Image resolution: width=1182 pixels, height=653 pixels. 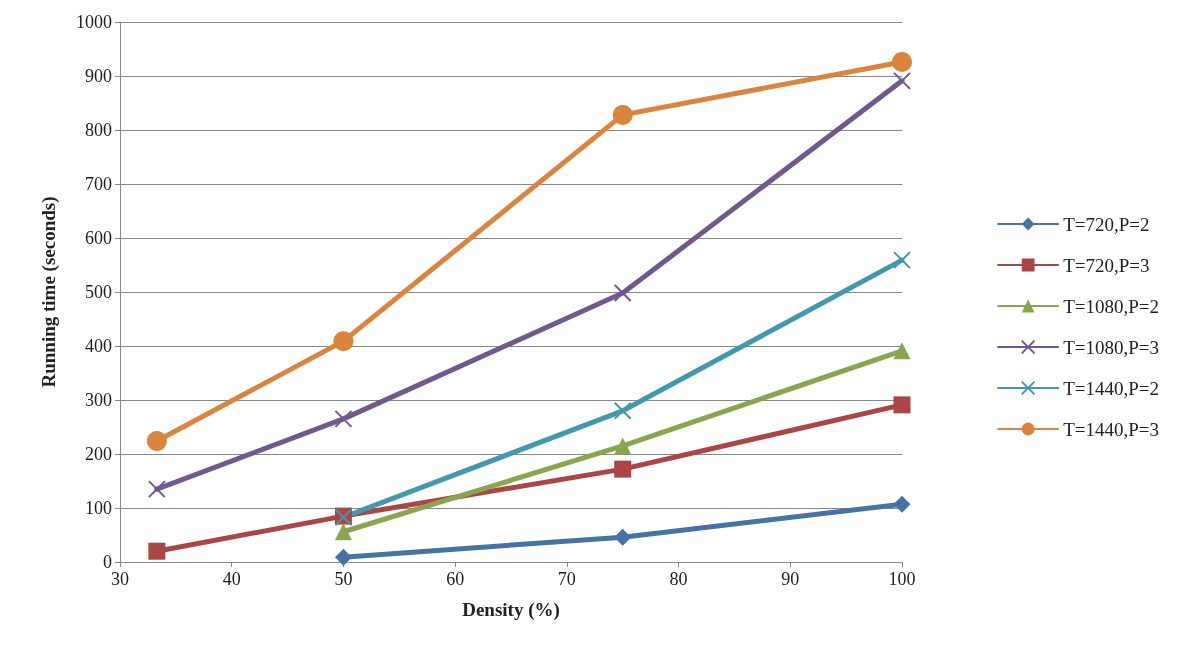 I want to click on y-tick-label: 800, so click(x=98, y=130).